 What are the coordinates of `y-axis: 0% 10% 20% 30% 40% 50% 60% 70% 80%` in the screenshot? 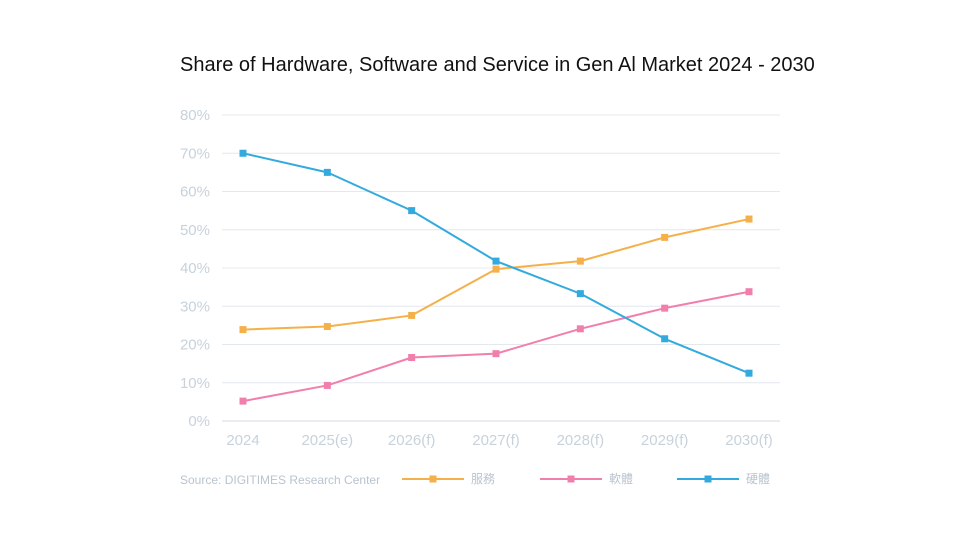 It's located at (195, 268).